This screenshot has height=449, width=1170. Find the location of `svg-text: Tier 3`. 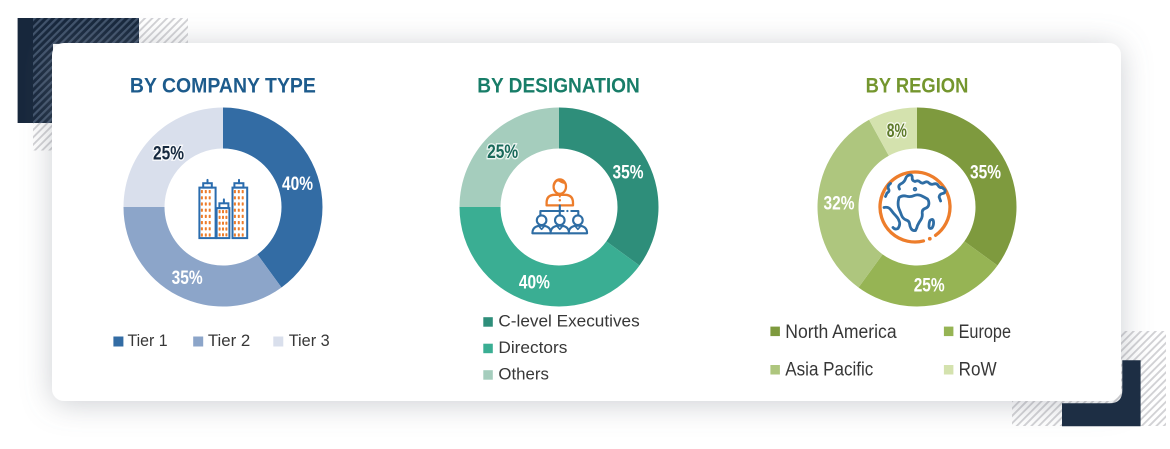

svg-text: Tier 3 is located at coordinates (309, 340).